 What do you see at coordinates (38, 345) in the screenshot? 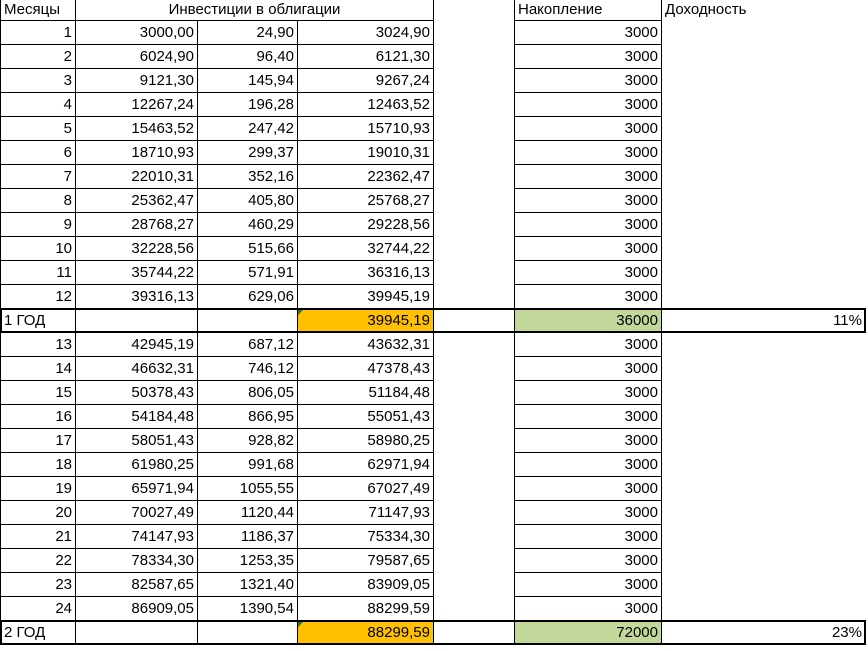
I see `month-cell: 13` at bounding box center [38, 345].